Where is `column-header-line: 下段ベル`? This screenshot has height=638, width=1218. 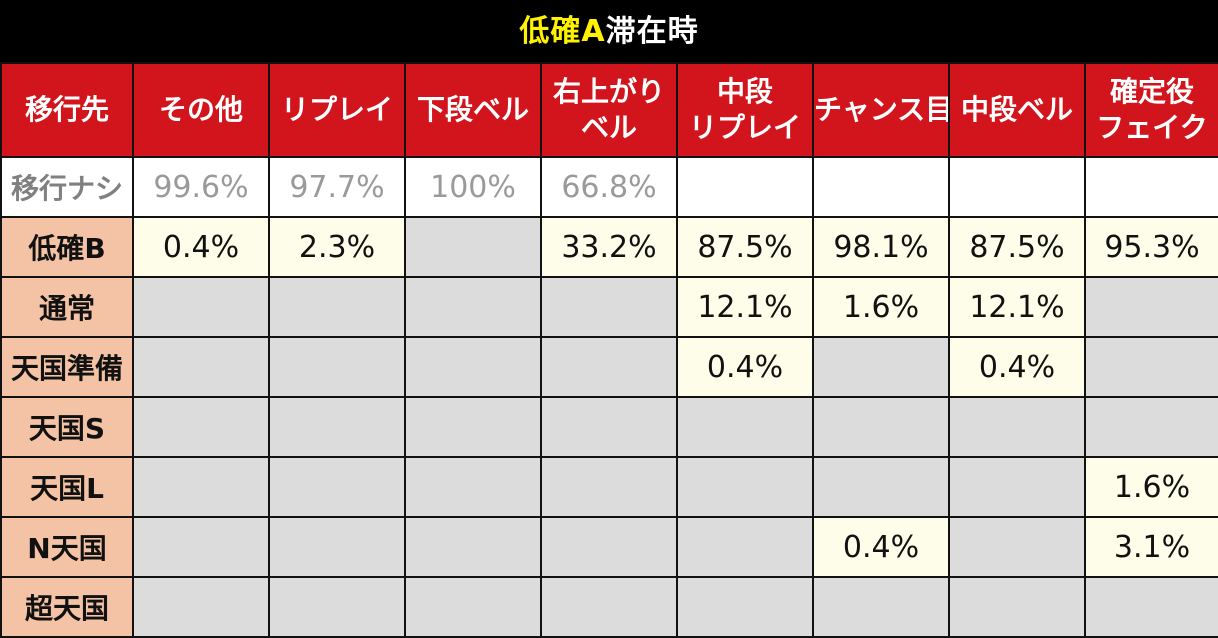
column-header-line: 下段ベル is located at coordinates (472, 109).